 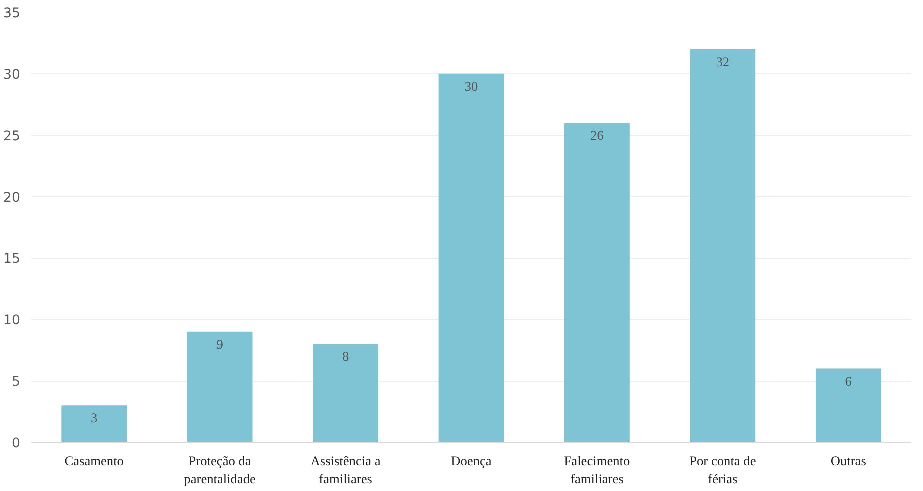 What do you see at coordinates (597, 136) in the screenshot?
I see `data-label: 26` at bounding box center [597, 136].